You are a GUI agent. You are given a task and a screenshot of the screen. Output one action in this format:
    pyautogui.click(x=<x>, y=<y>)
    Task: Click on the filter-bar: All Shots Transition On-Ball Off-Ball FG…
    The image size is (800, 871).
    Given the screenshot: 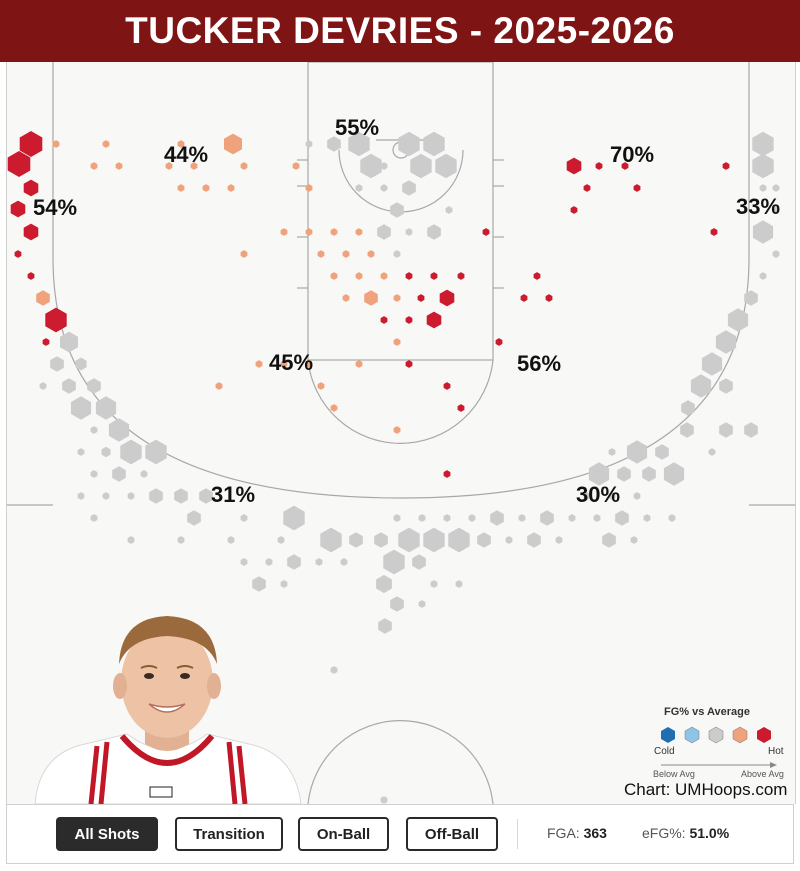 What is the action you would take?
    pyautogui.click(x=400, y=834)
    